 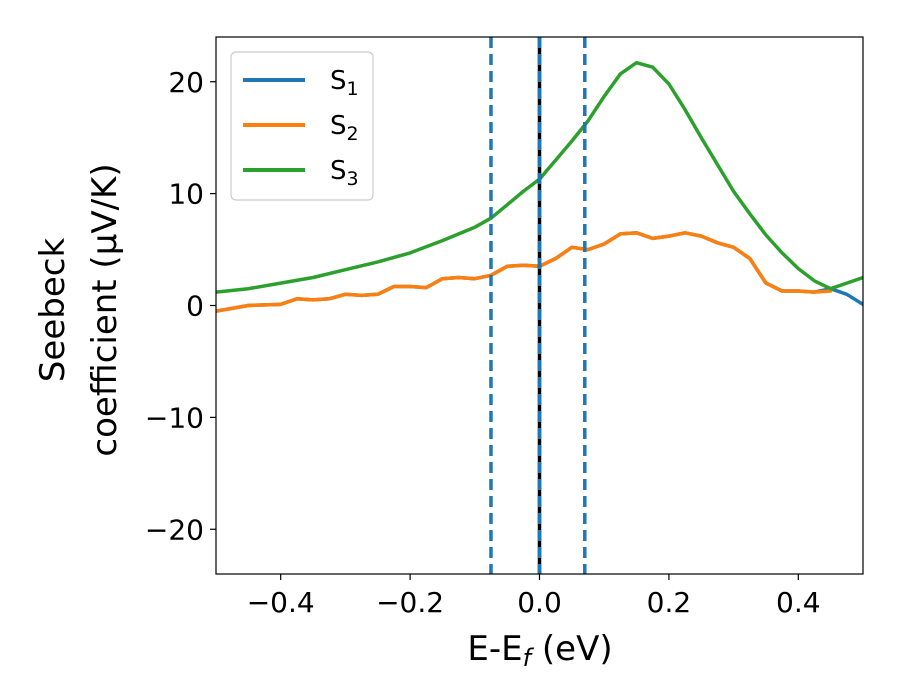 I want to click on x-tick-label: −0.4, so click(x=281, y=602).